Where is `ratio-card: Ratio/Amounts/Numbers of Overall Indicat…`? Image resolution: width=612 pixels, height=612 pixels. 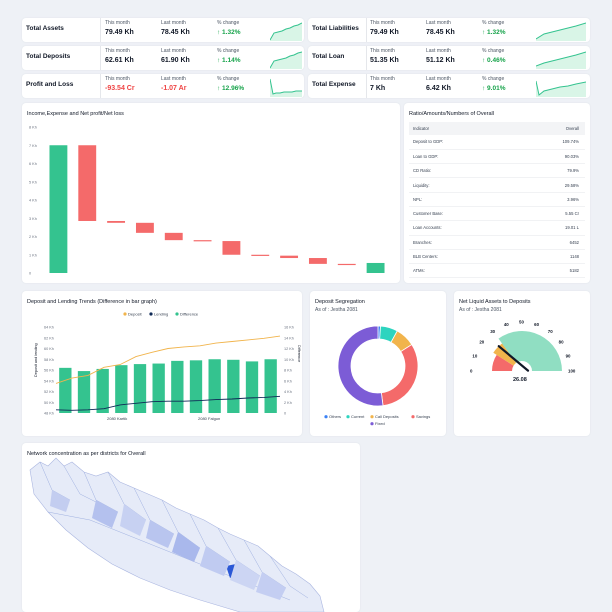 ratio-card: Ratio/Amounts/Numbers of Overall Indicat… is located at coordinates (497, 193).